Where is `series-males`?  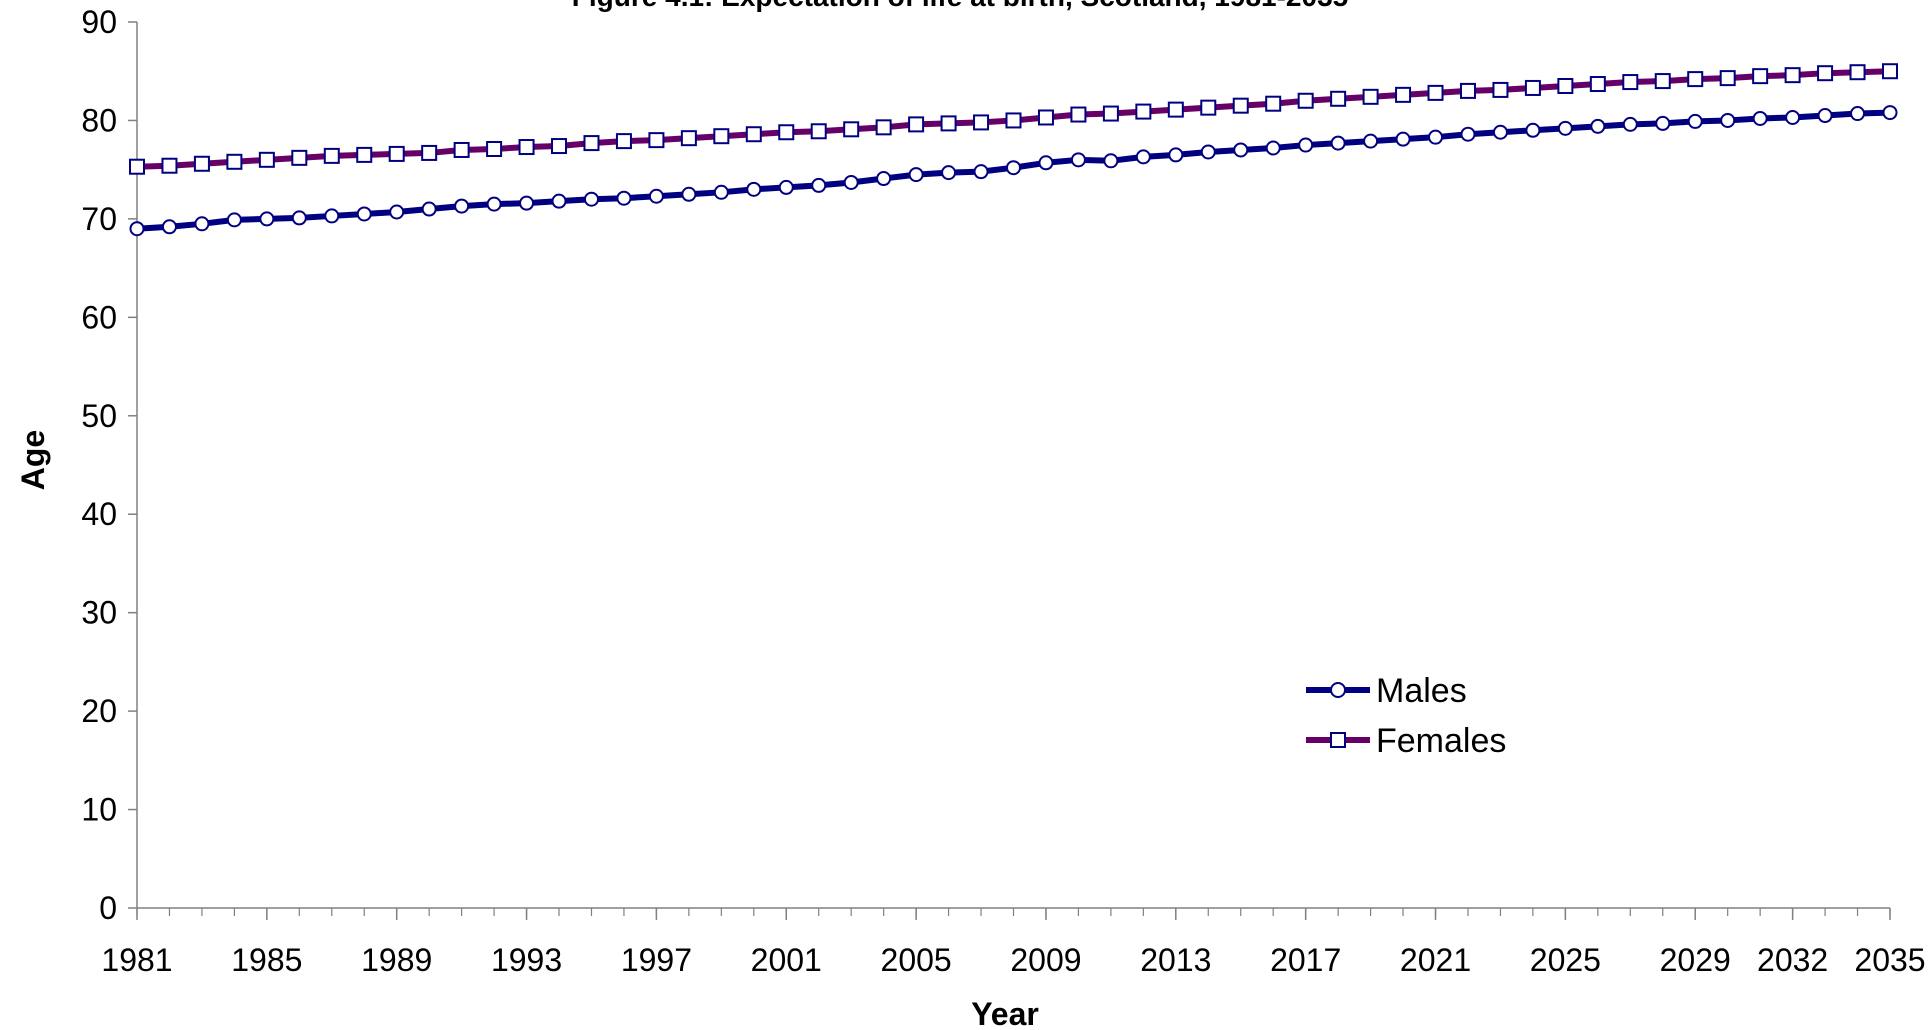
series-males is located at coordinates (1013, 171).